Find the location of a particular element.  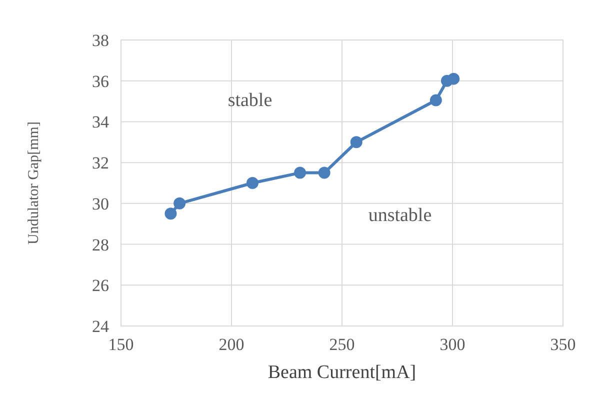

y-tick-label: 36 is located at coordinates (100, 81).